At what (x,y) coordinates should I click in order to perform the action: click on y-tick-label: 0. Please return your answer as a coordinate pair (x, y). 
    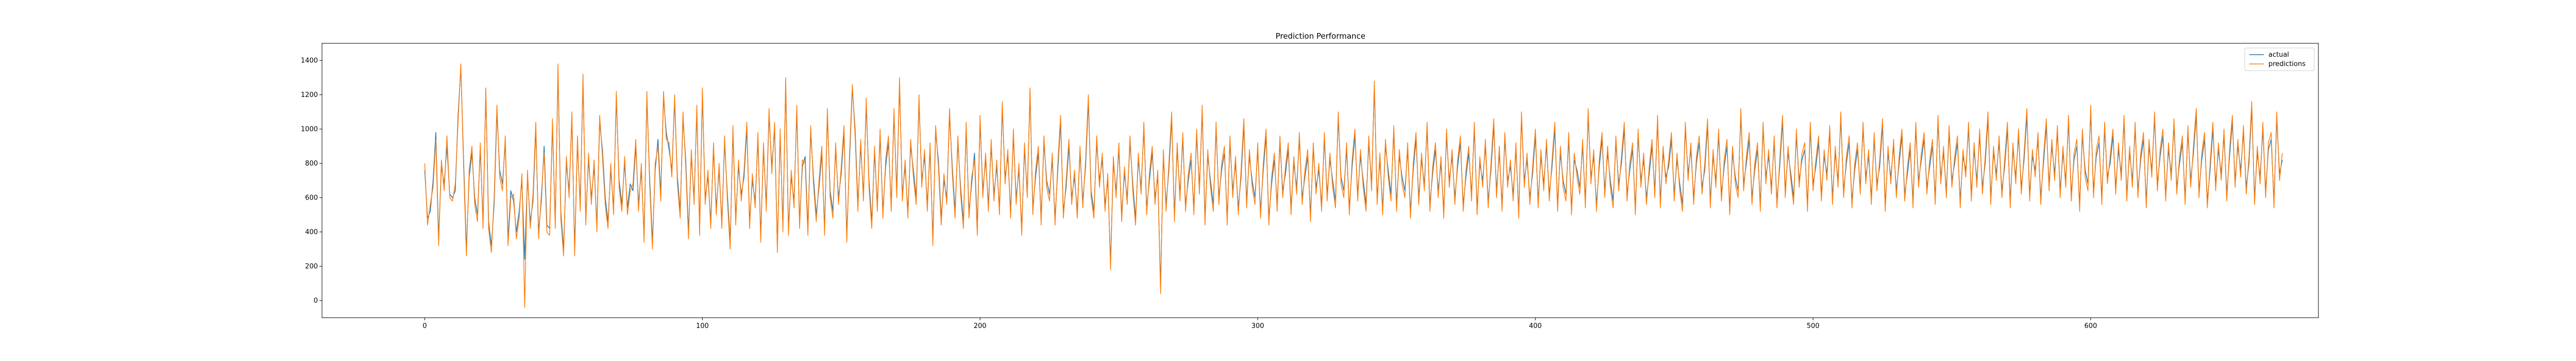
    Looking at the image, I should click on (316, 301).